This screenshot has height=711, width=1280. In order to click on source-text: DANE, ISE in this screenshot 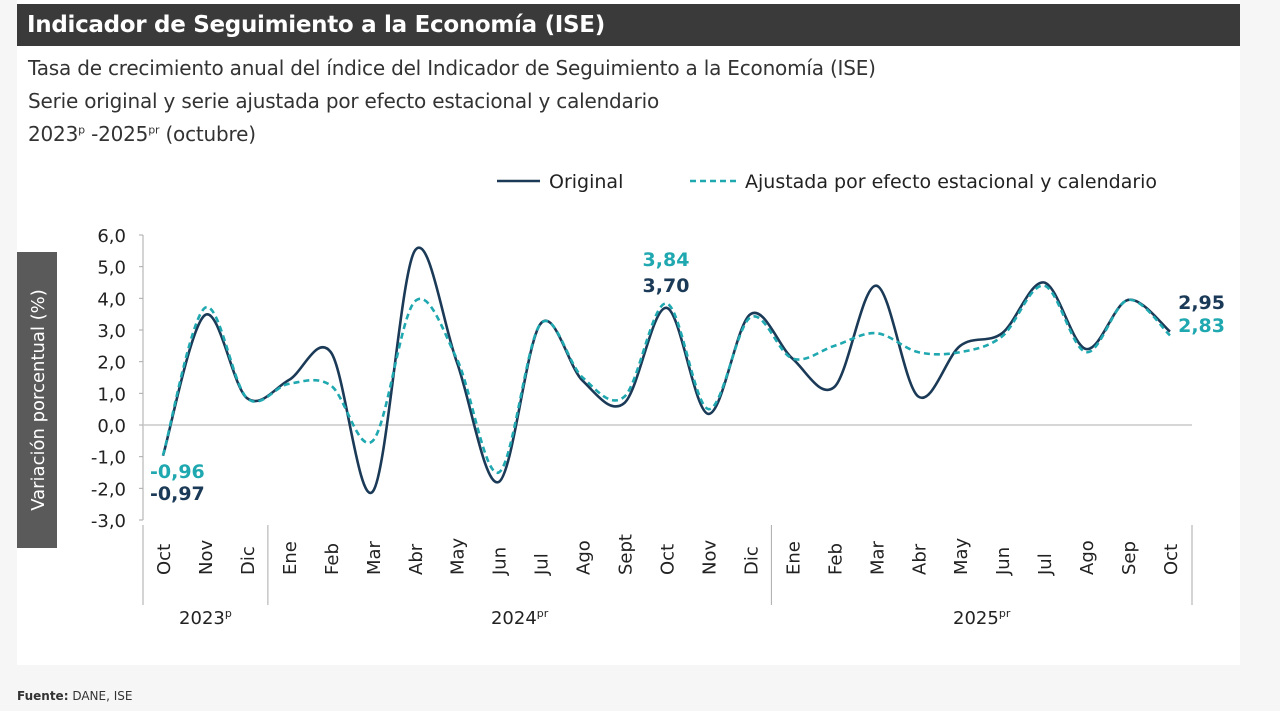, I will do `click(100, 696)`.